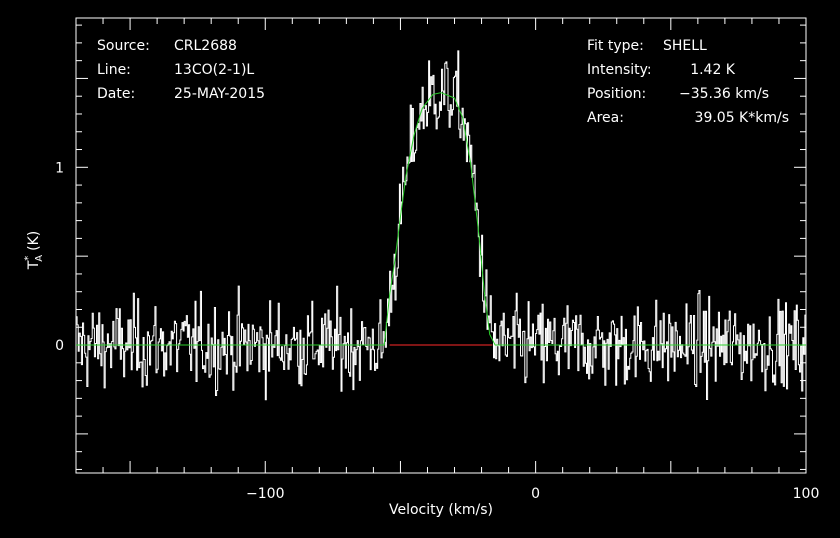  Describe the element at coordinates (441, 510) in the screenshot. I see `x-axis-label: Velocity (km/s)` at that location.